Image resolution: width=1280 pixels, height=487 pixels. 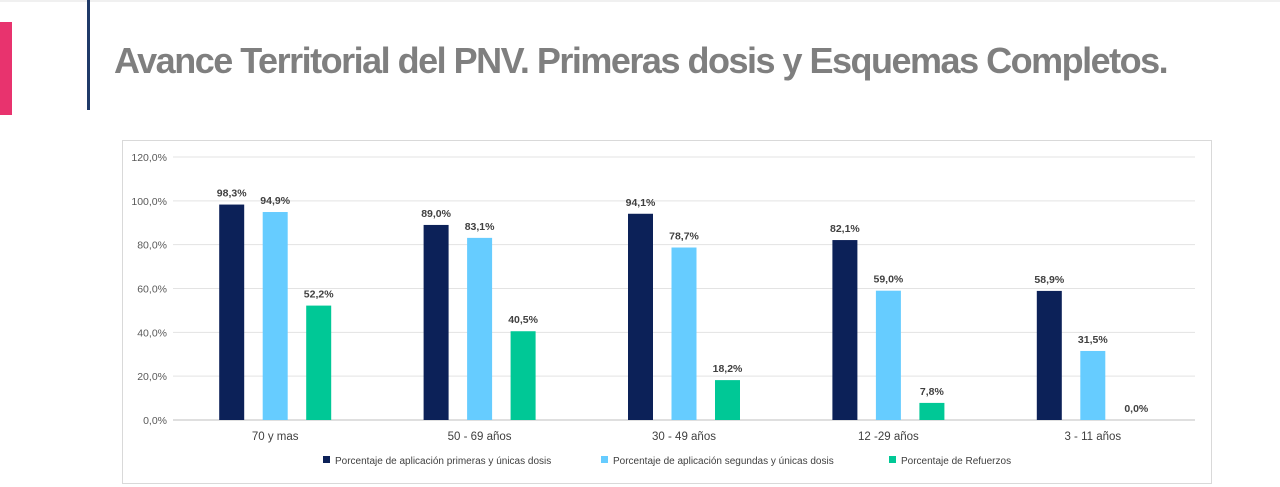 What do you see at coordinates (889, 280) in the screenshot?
I see `data-label: 59,0%` at bounding box center [889, 280].